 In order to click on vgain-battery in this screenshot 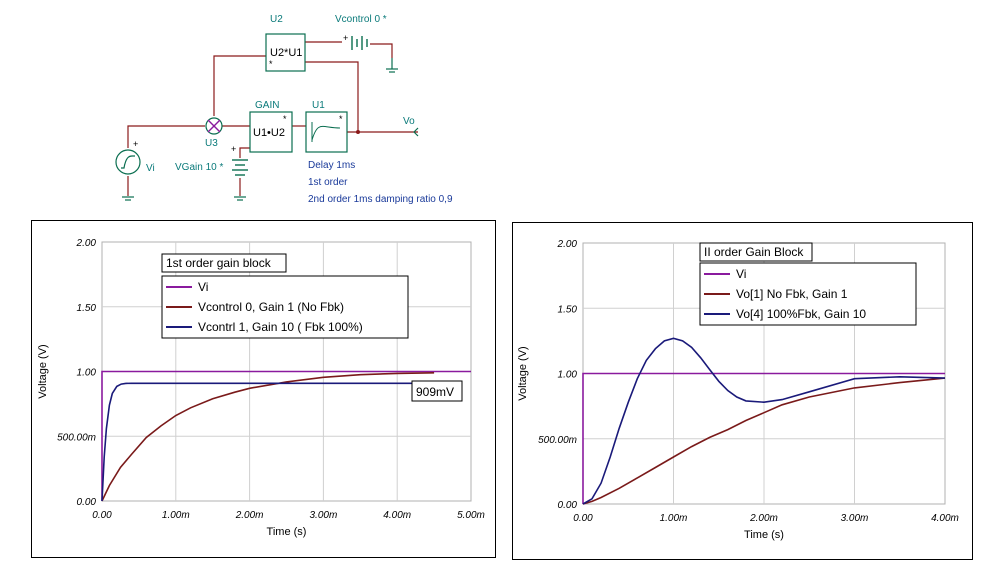, I will do `click(240, 167)`.